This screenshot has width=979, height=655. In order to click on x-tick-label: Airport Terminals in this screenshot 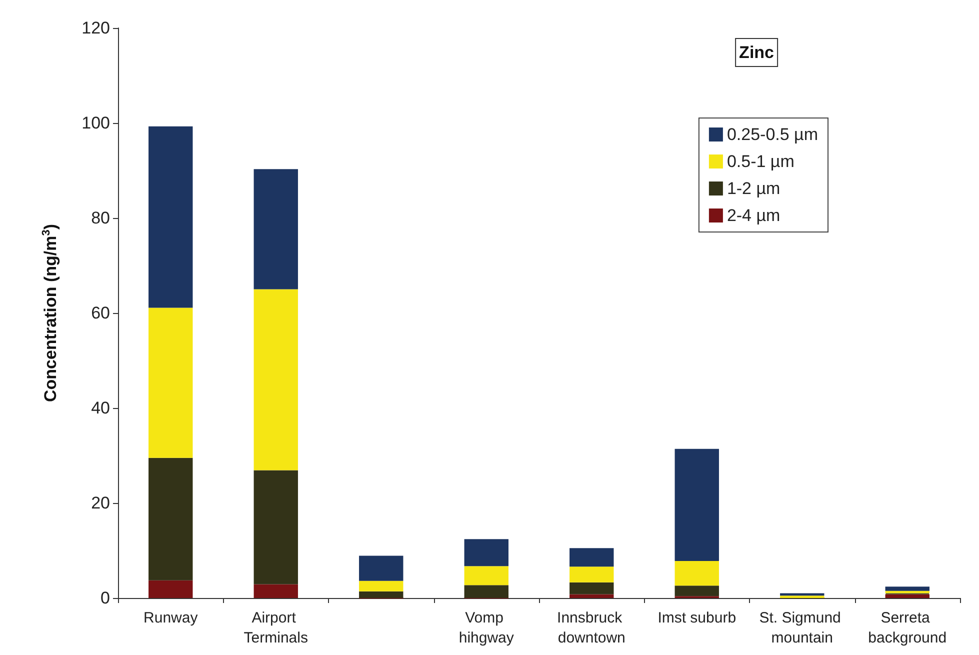, I will do `click(276, 628)`.